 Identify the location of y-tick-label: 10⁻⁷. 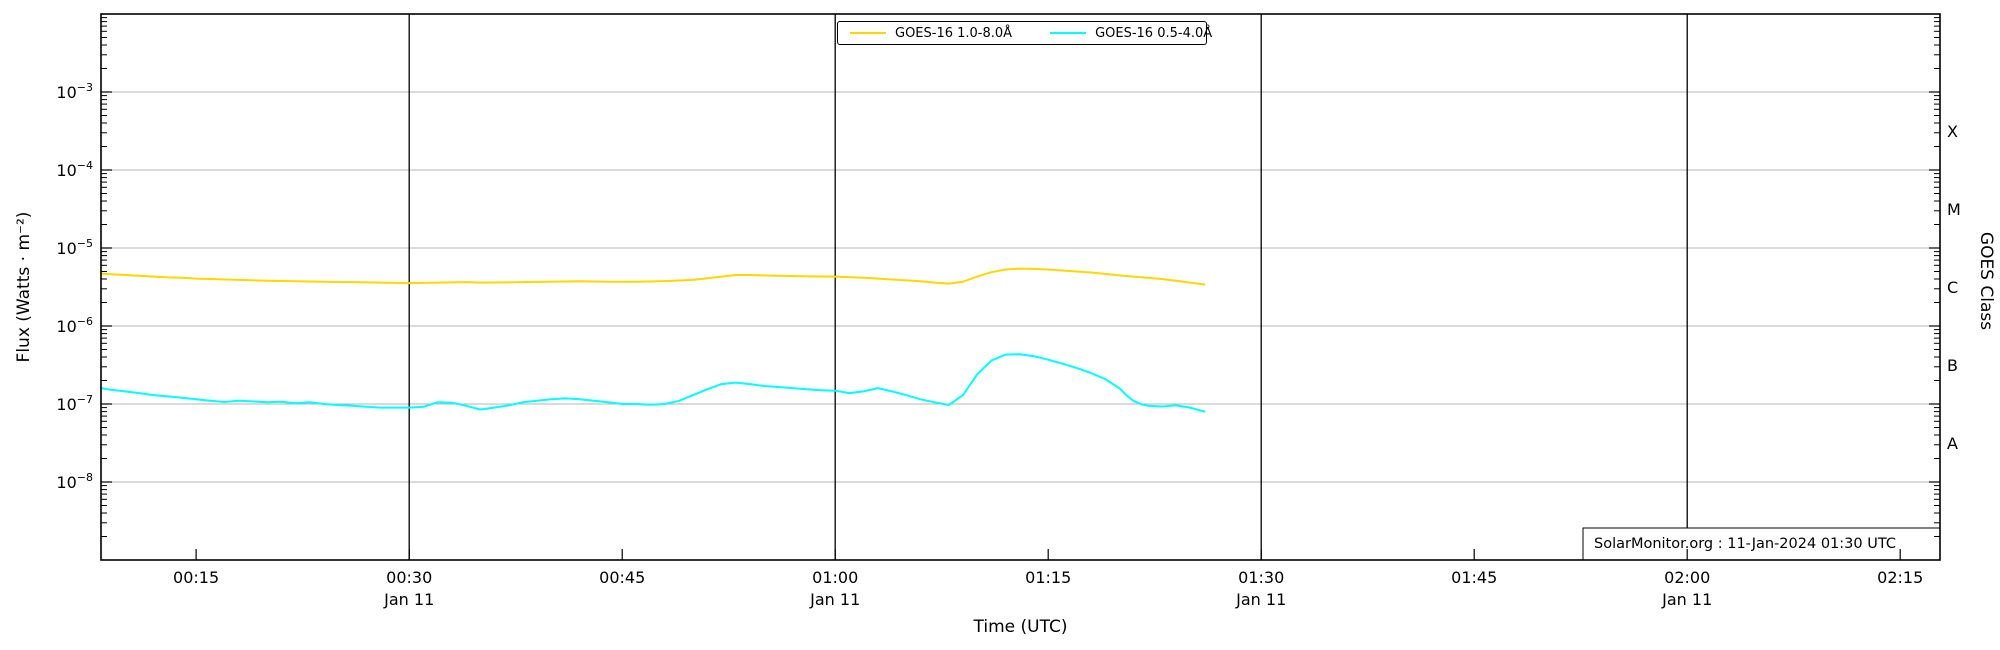
(74, 403).